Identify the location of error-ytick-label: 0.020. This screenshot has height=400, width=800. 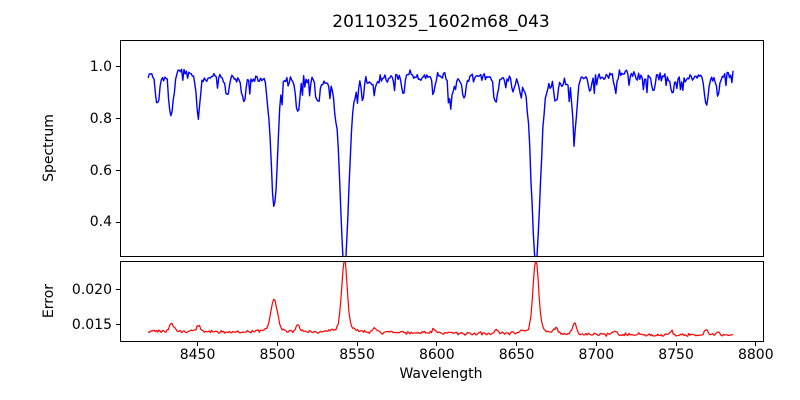
(91, 289).